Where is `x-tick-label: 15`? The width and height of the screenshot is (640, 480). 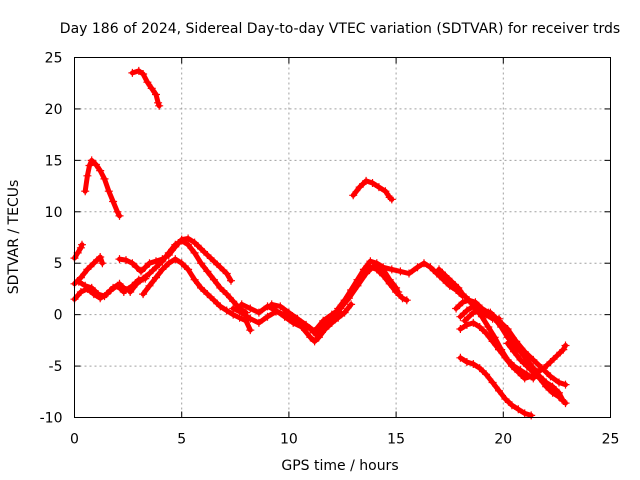 x-tick-label: 15 is located at coordinates (396, 440).